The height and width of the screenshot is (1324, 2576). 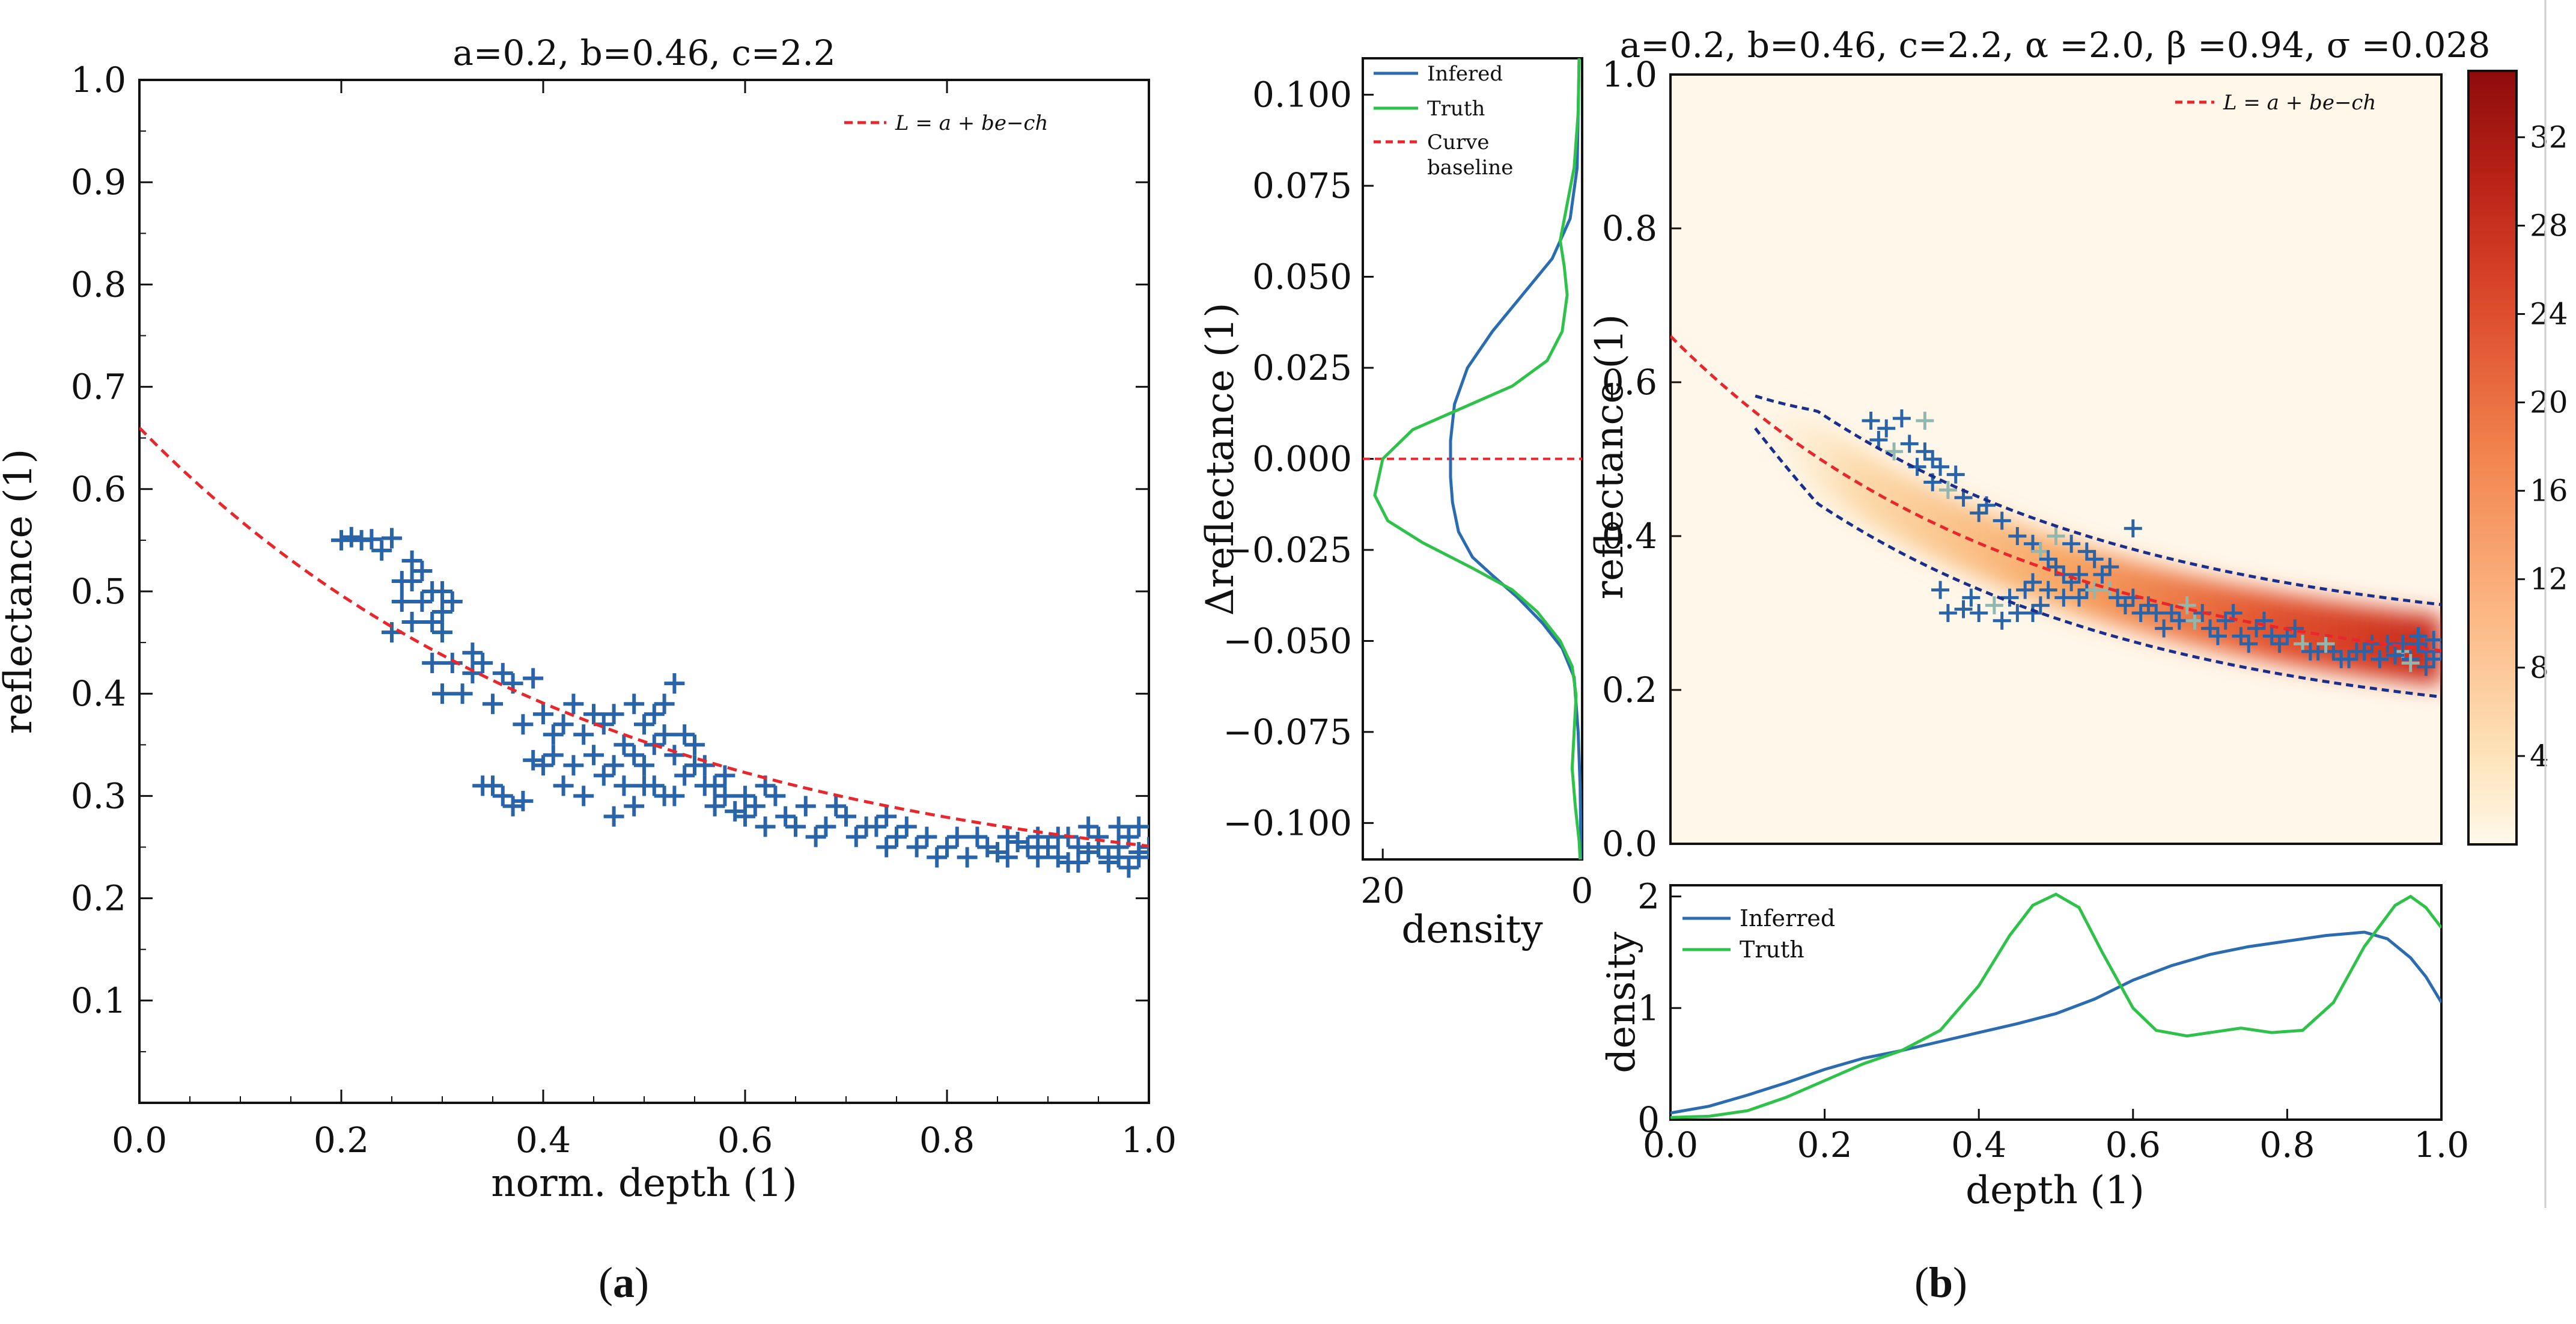 I want to click on bl-ytick-label: 0.025, so click(x=1302, y=368).